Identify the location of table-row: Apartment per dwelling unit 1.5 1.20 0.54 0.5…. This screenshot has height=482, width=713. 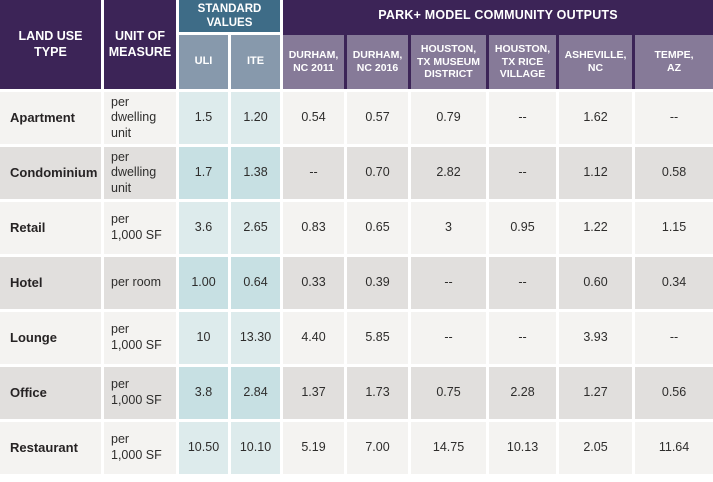
(356, 118).